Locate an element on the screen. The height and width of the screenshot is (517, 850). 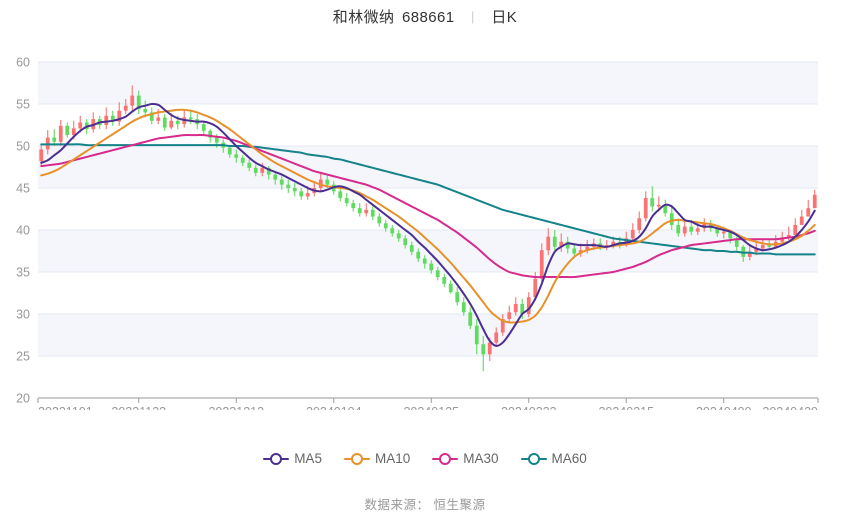
y-axis-tick-label: 30 is located at coordinates (23, 315).